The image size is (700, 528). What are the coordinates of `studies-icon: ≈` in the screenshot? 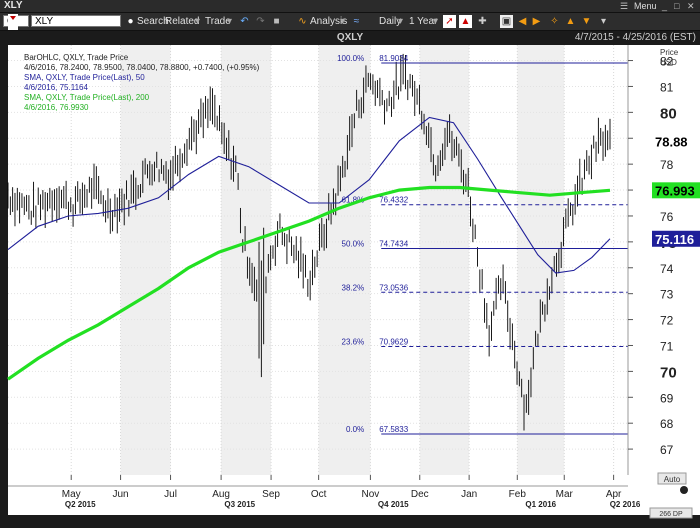 It's located at (356, 21).